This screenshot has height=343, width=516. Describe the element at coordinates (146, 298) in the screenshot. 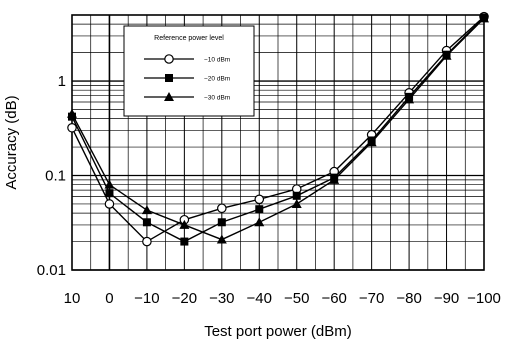

I see `x-tick-label: −10` at that location.